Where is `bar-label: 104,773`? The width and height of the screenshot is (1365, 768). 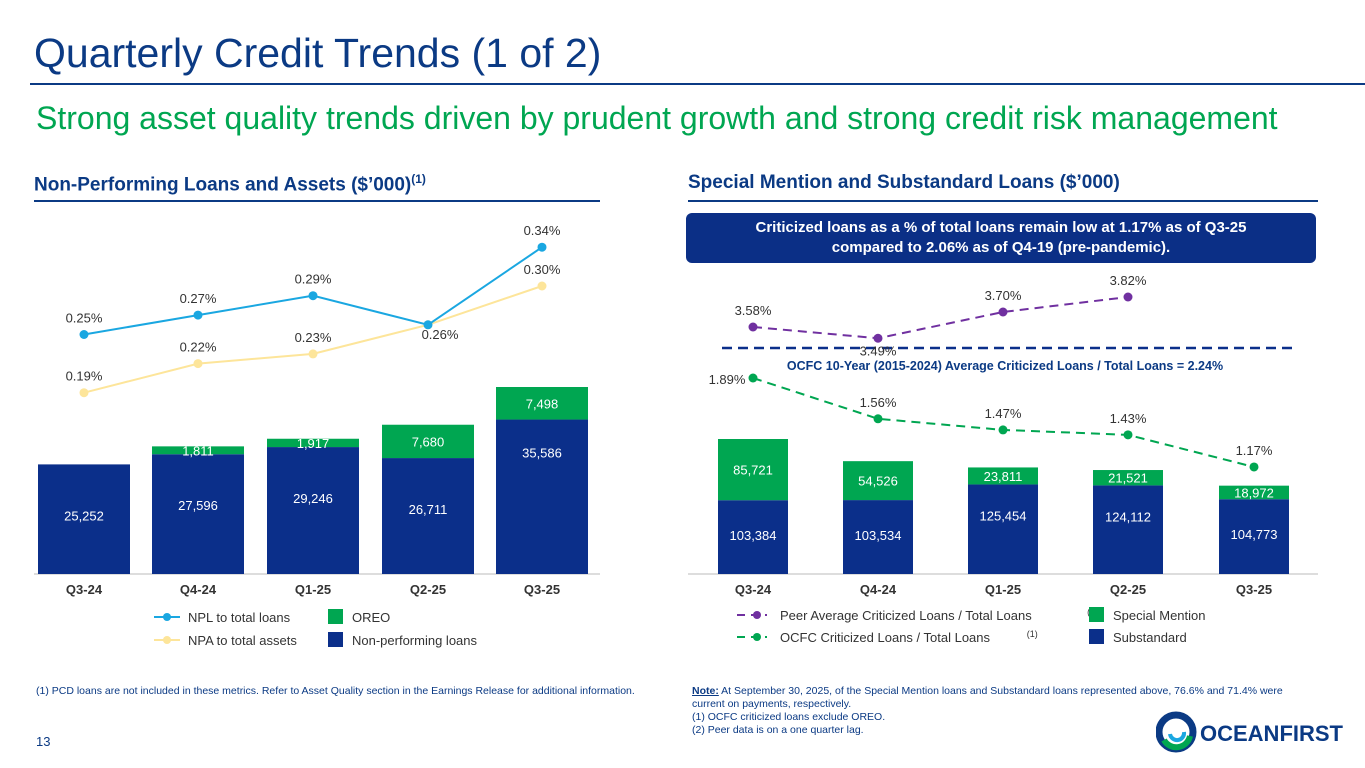 bar-label: 104,773 is located at coordinates (1254, 534).